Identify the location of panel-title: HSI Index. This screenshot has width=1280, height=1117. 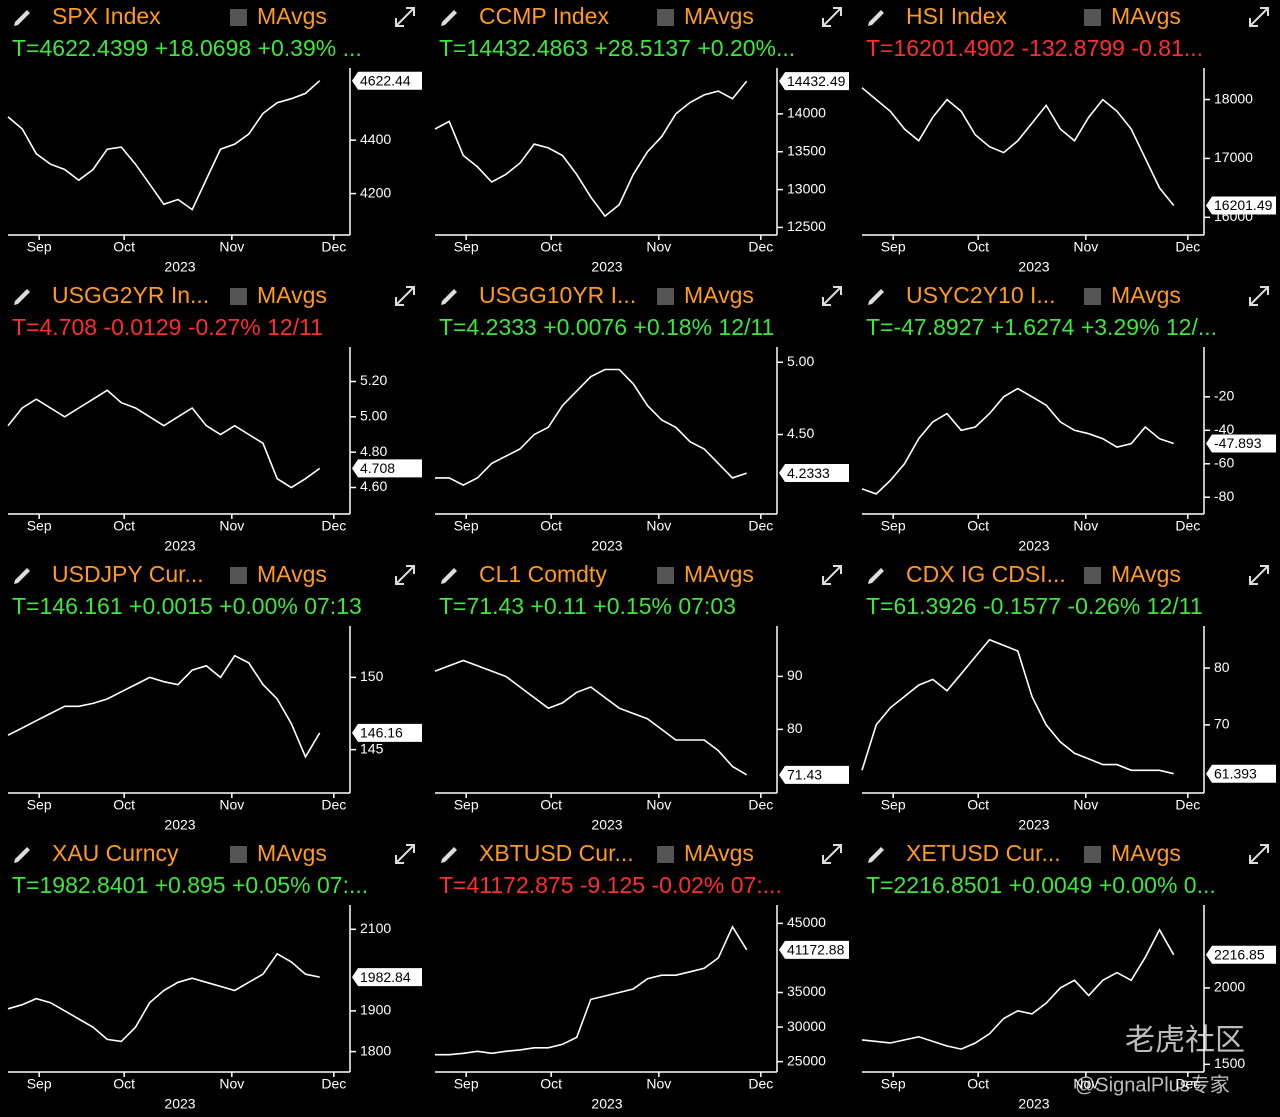
(956, 16).